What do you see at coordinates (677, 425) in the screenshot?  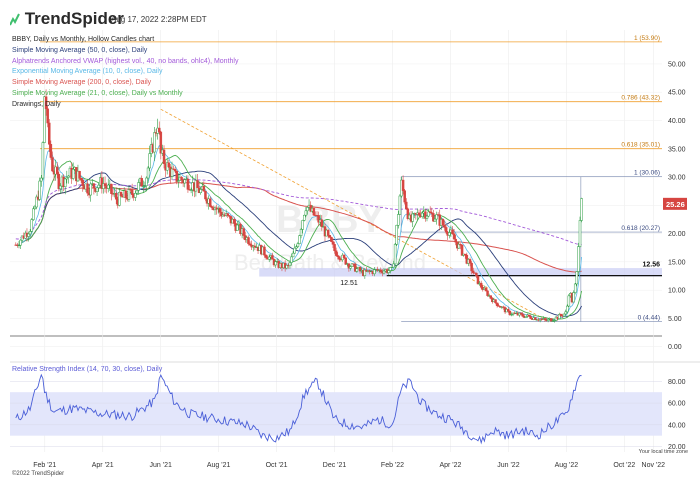 I see `rsi-tick-label: 40.00` at bounding box center [677, 425].